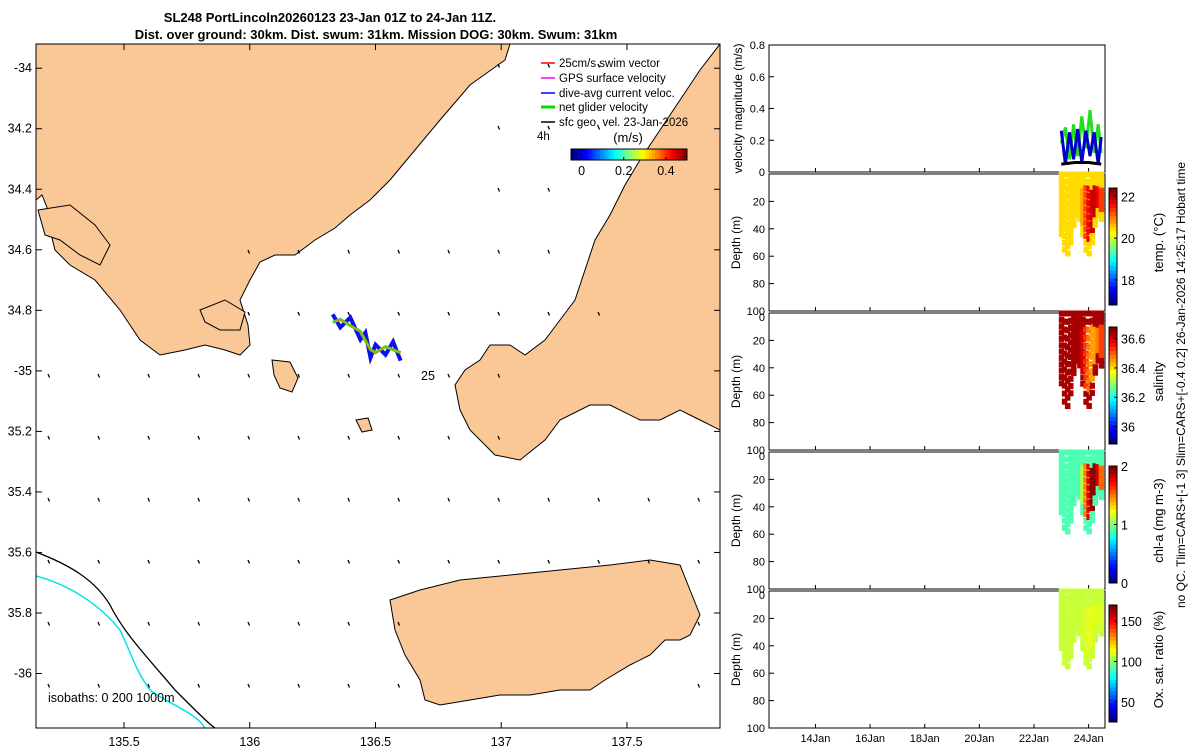 This screenshot has height=750, width=1200. I want to click on legend-net-glider: net glider velocity, so click(603, 108).